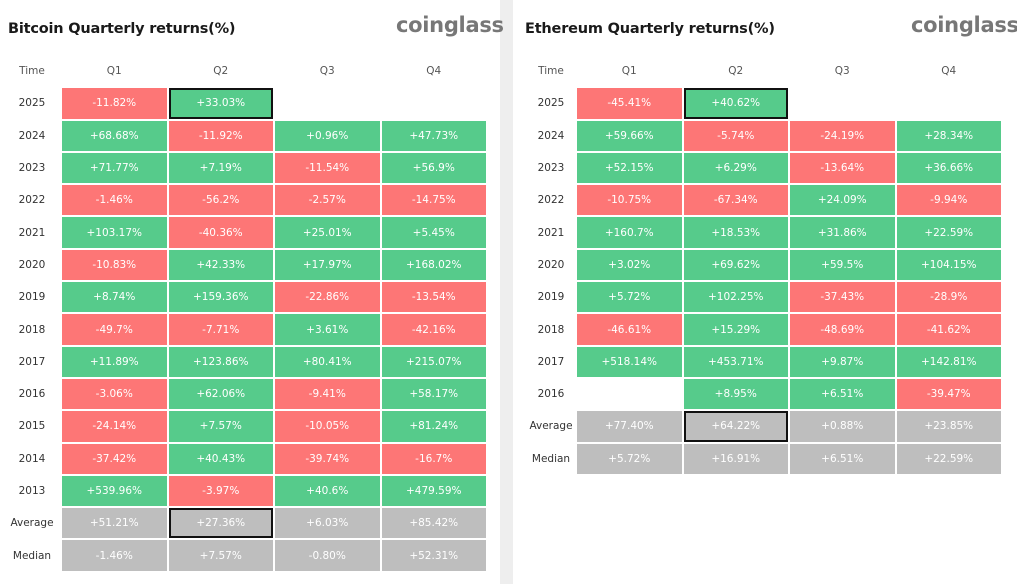 The image size is (1017, 584). What do you see at coordinates (433, 361) in the screenshot?
I see `return-cell: +215.07%` at bounding box center [433, 361].